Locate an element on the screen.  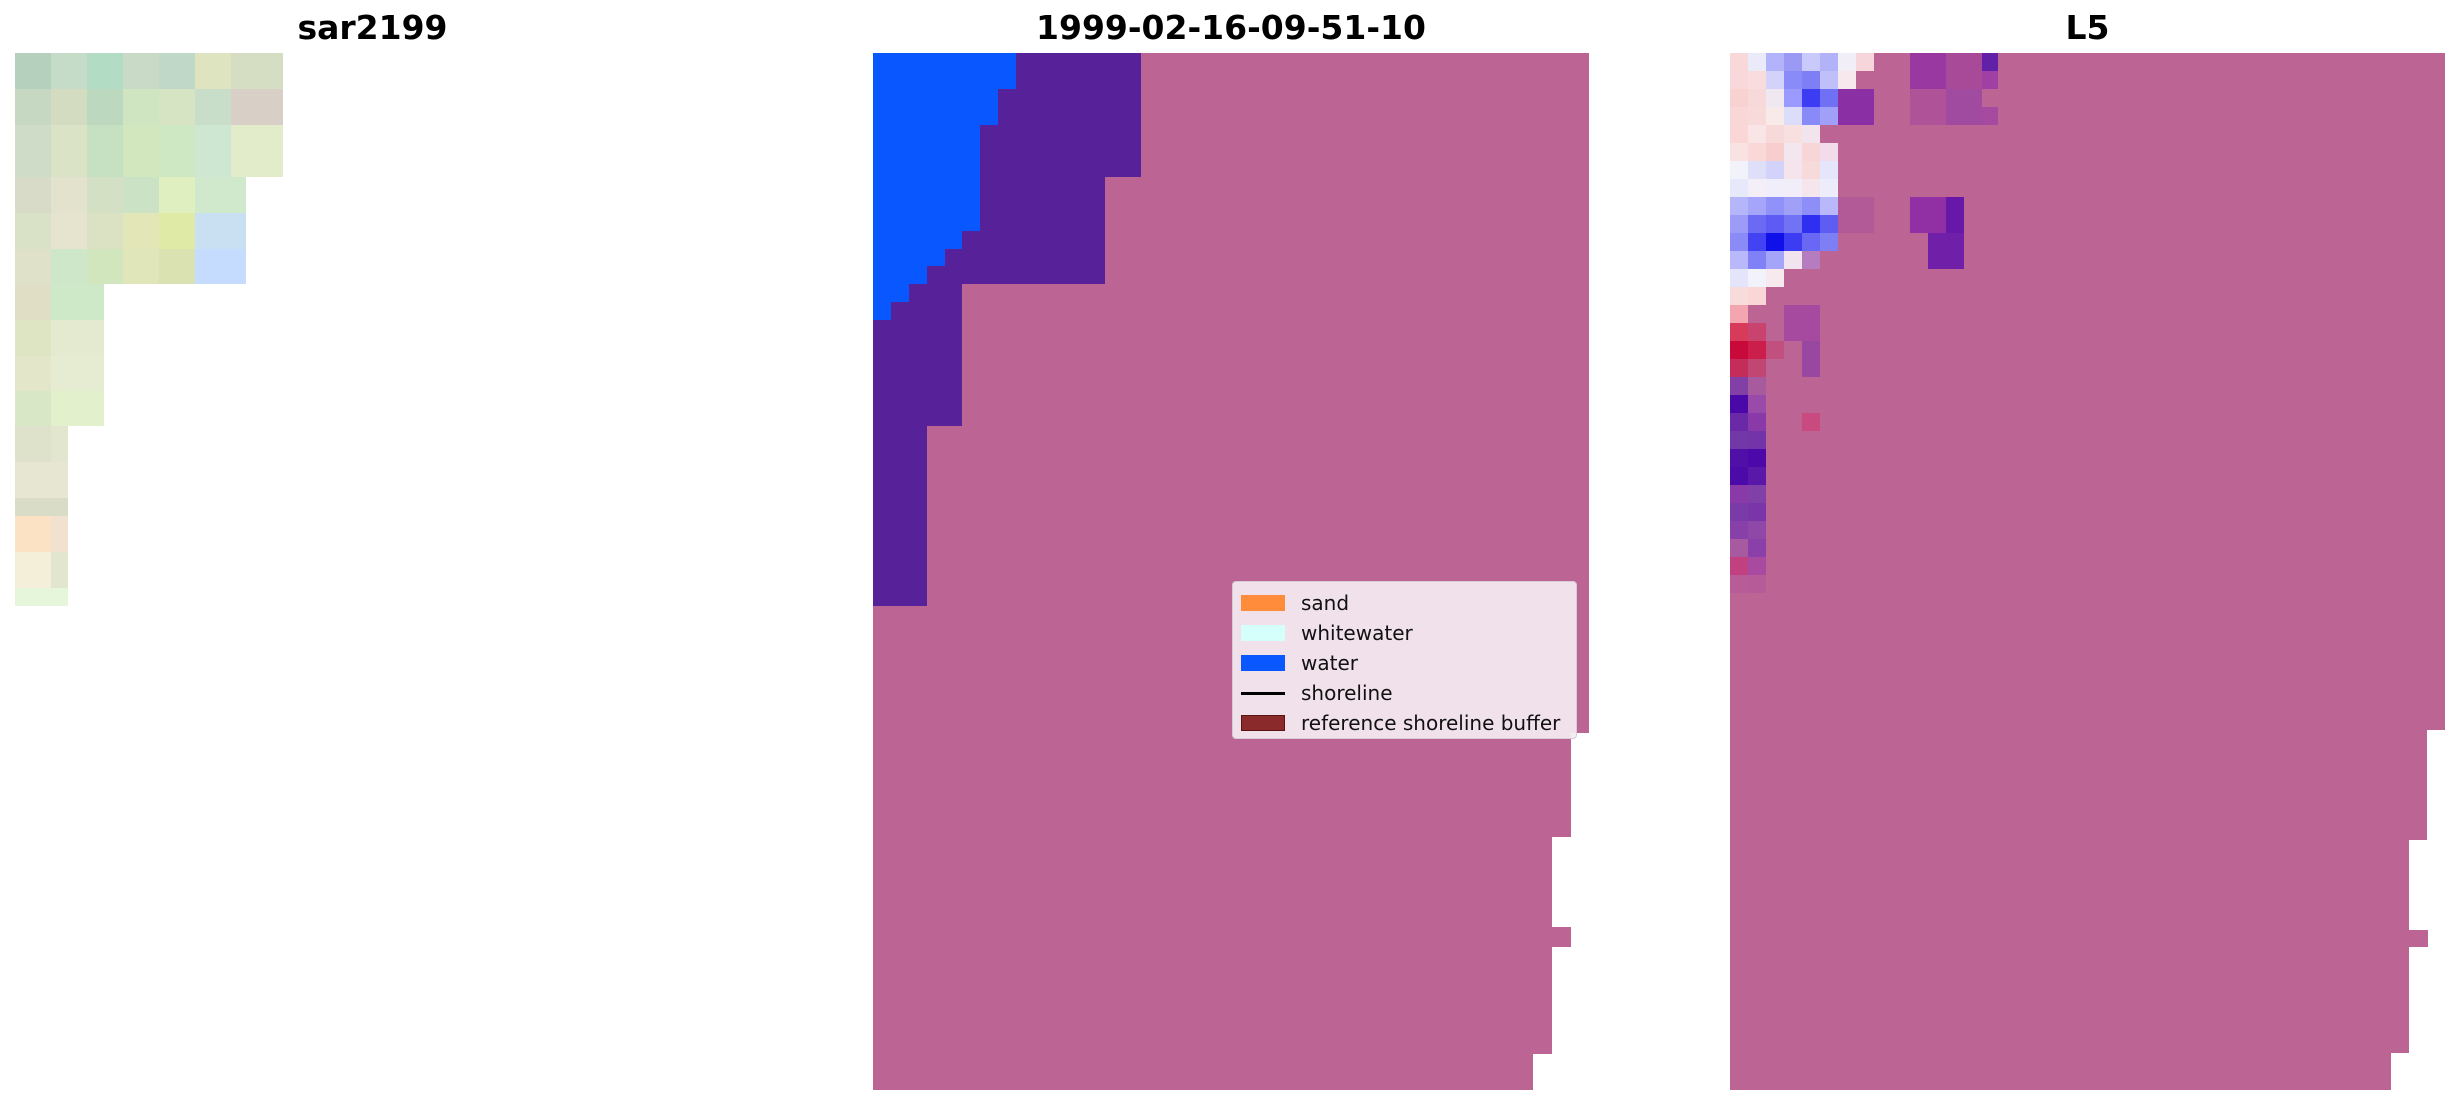
sar-image is located at coordinates (149, 329).